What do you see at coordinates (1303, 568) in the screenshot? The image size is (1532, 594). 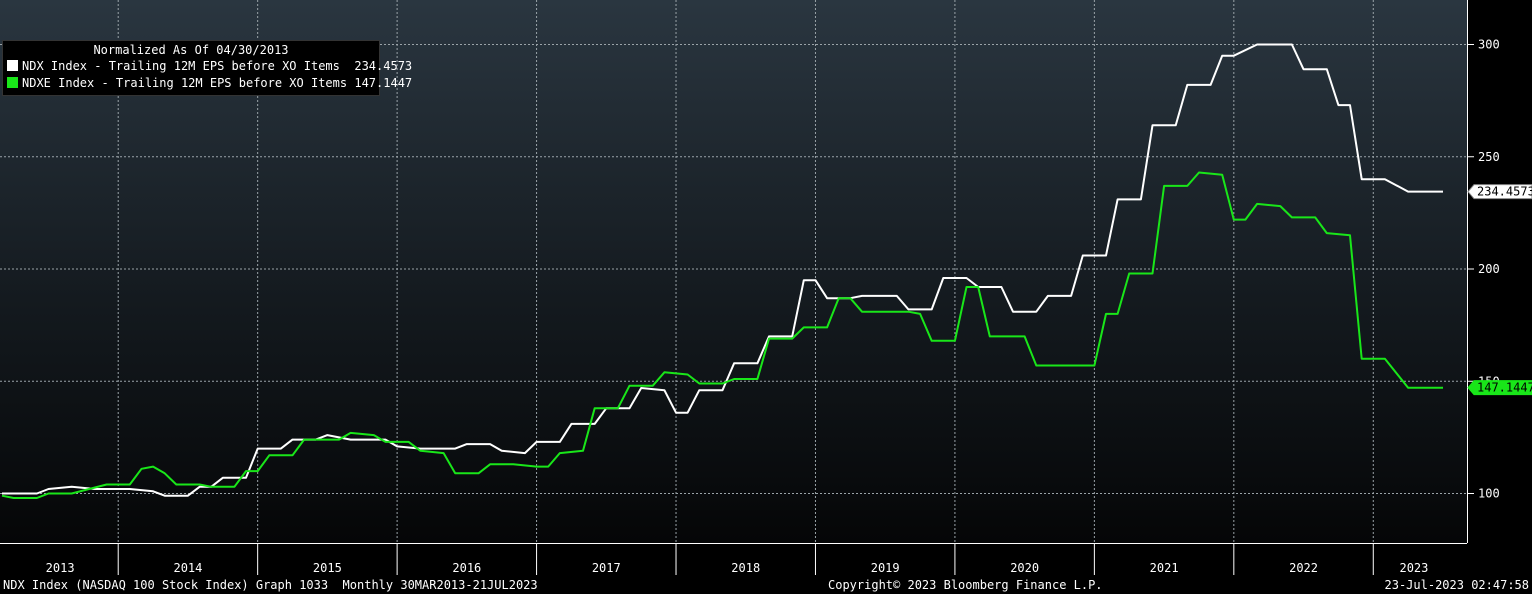 I see `x-tick-label-2022: 2022` at bounding box center [1303, 568].